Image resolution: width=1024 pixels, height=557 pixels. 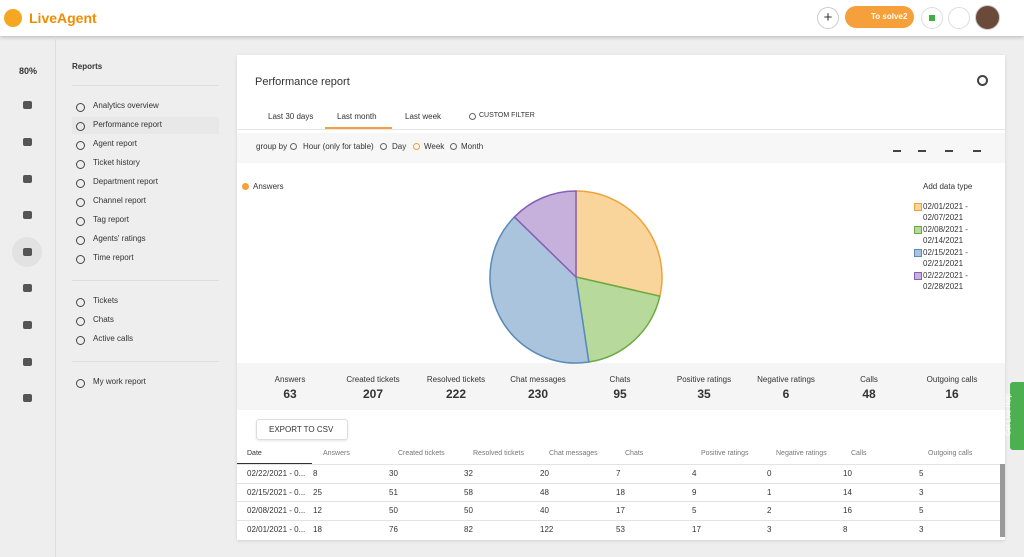 What do you see at coordinates (373, 394) in the screenshot?
I see `summary-value: 207` at bounding box center [373, 394].